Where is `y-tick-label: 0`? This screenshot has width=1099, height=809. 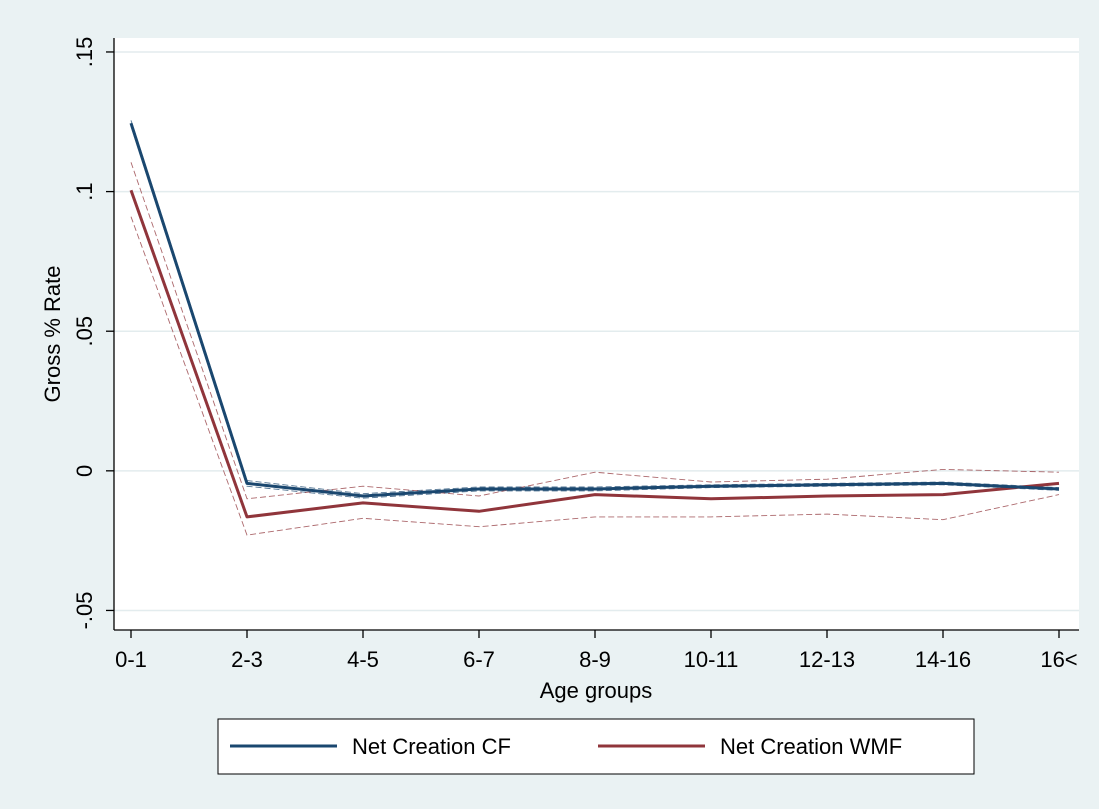 y-tick-label: 0 is located at coordinates (84, 471).